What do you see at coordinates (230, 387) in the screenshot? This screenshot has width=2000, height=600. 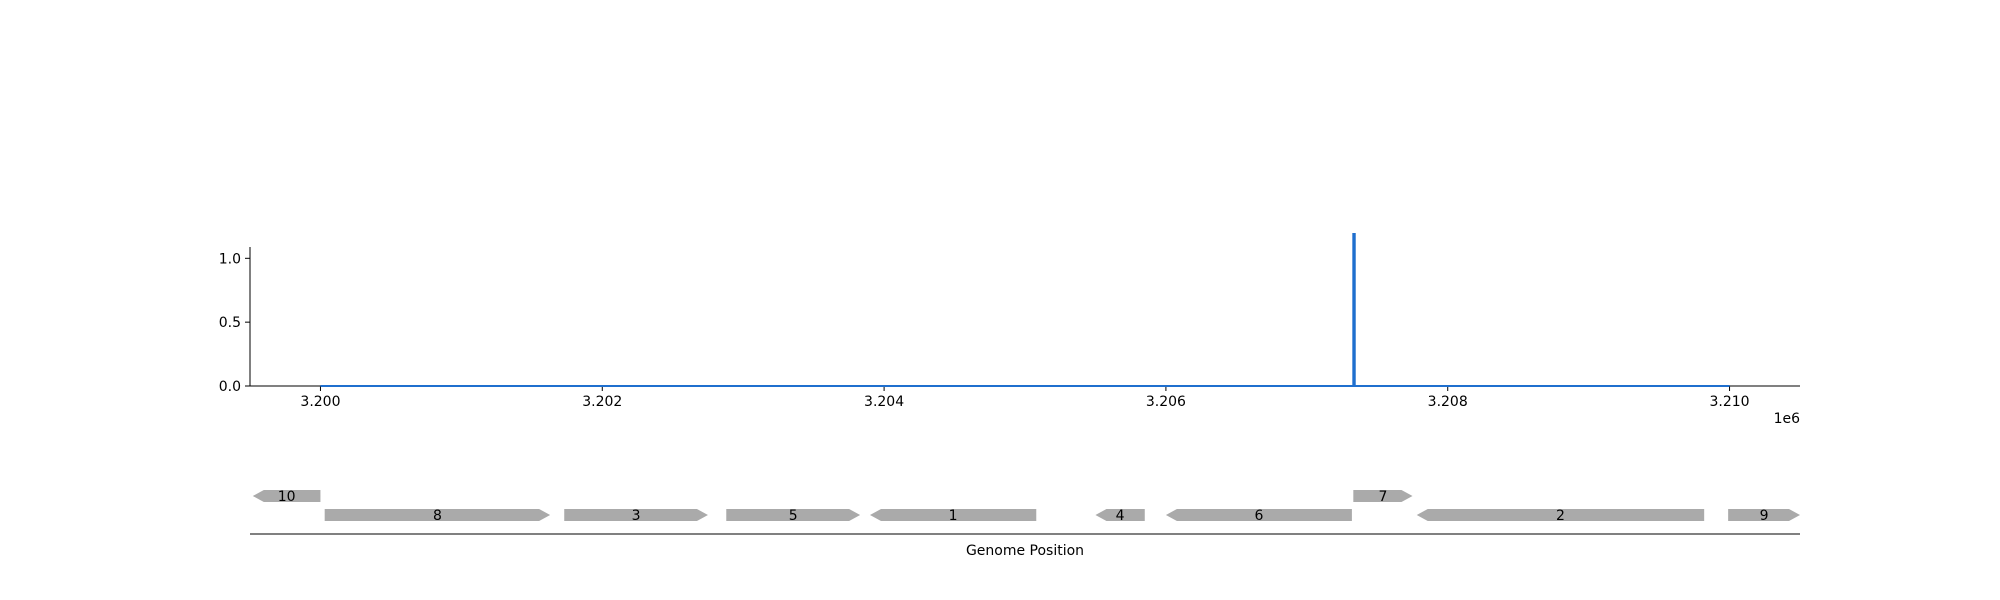 I see `y-tick-label: 0.0` at bounding box center [230, 387].